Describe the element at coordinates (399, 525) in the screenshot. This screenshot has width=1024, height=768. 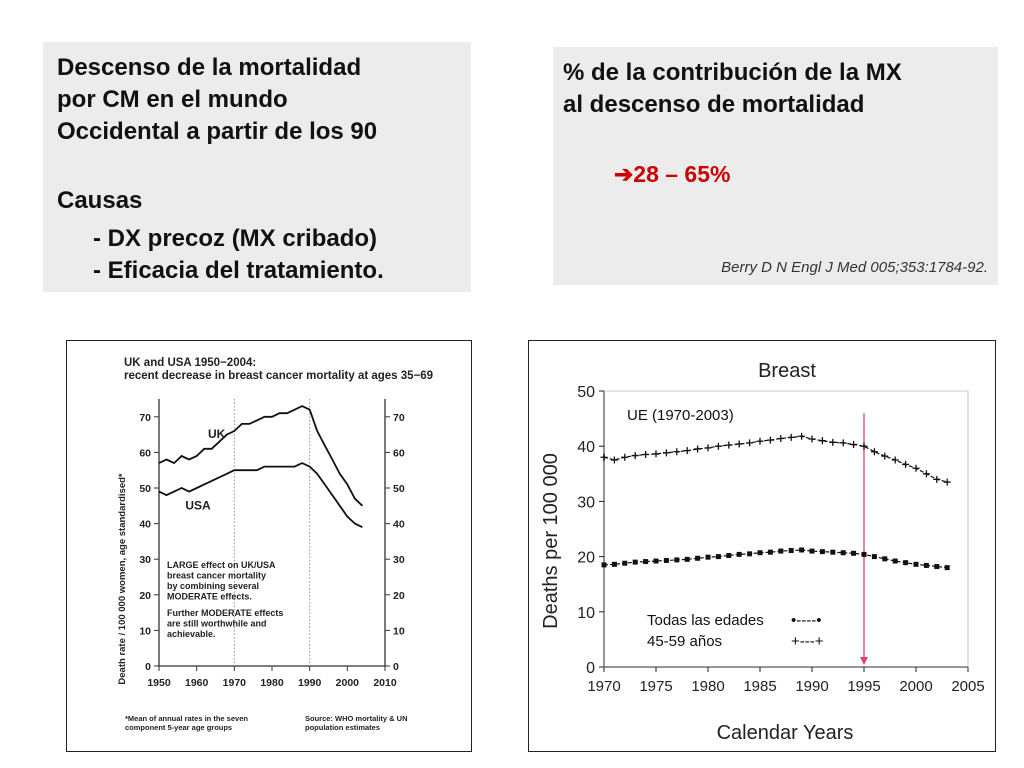
I see `y-tick-label-right: 40` at that location.